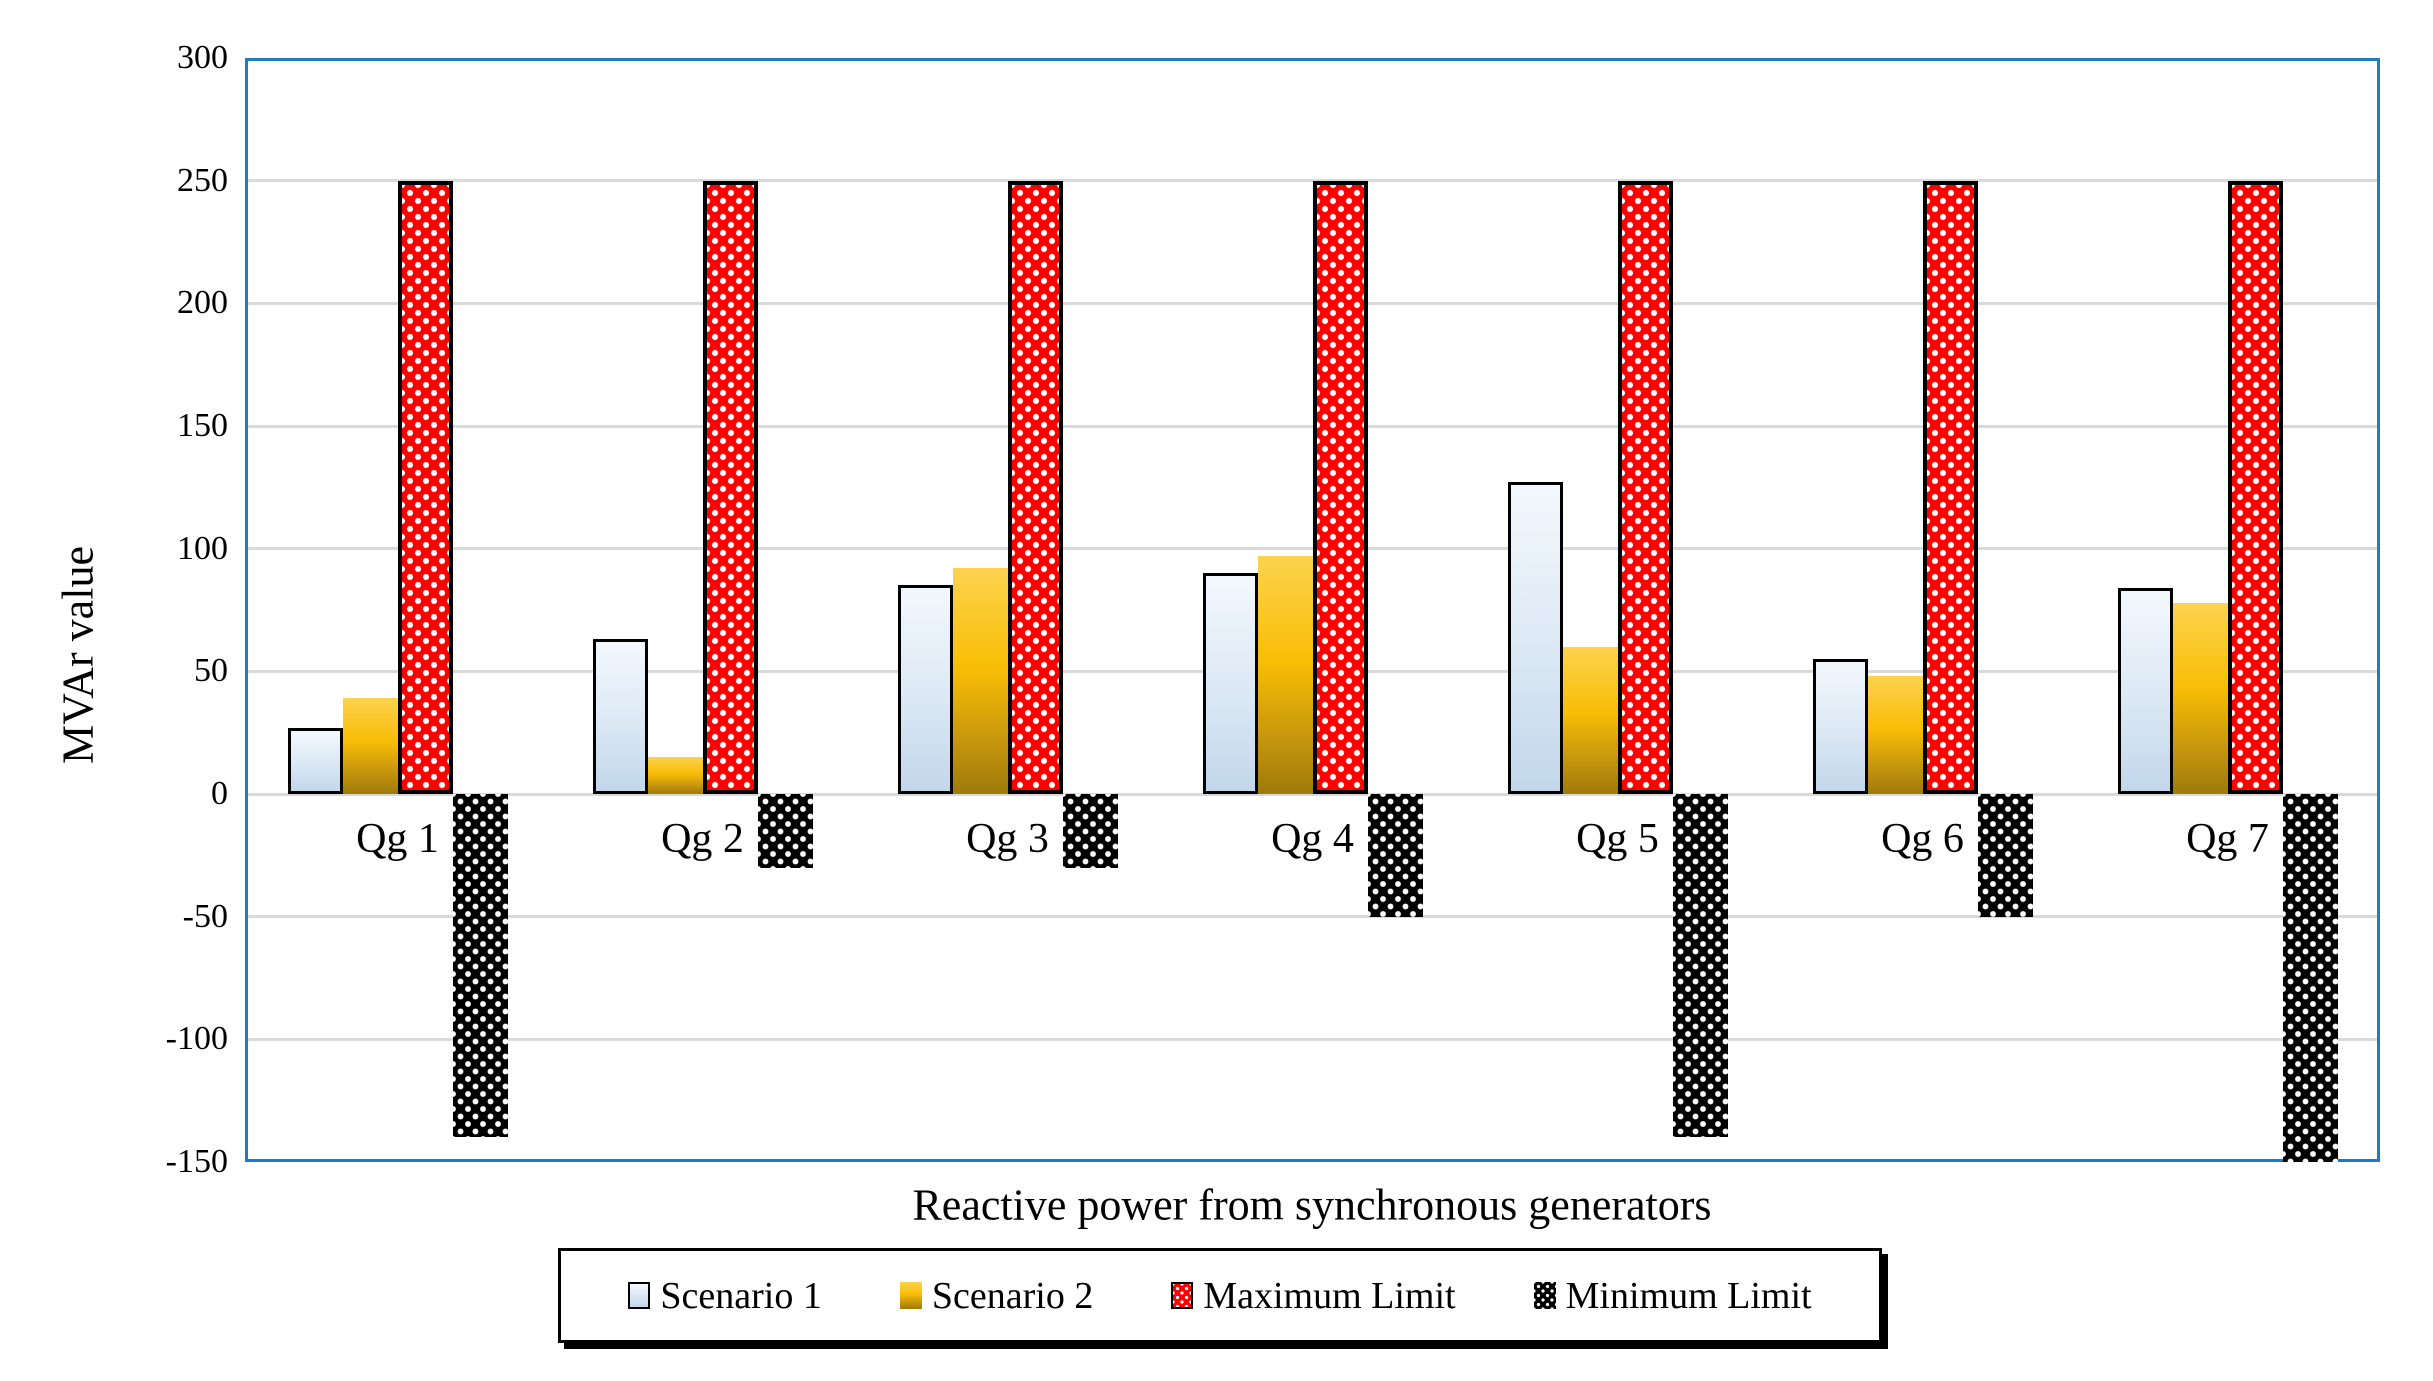 The image size is (2433, 1381). I want to click on y-tick-label: 150, so click(202, 425).